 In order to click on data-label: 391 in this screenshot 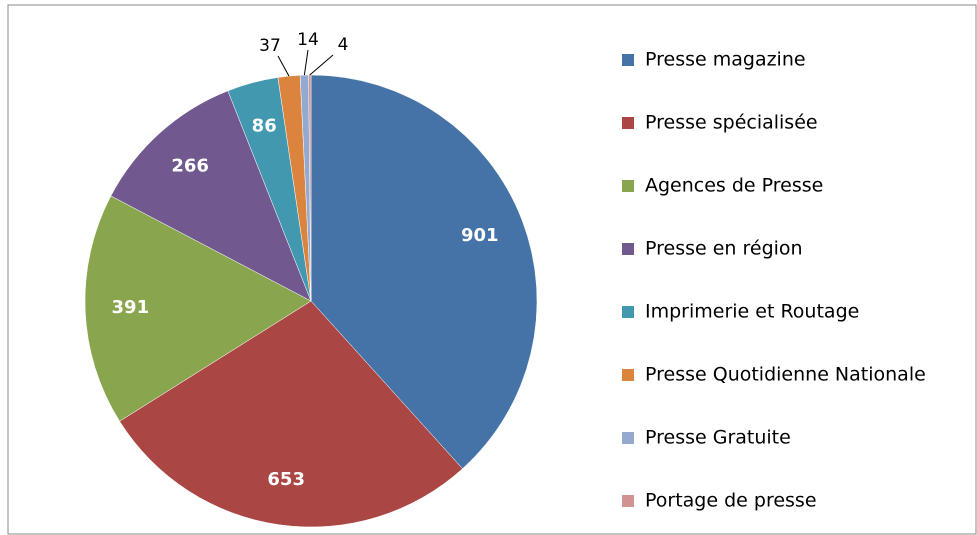, I will do `click(131, 307)`.